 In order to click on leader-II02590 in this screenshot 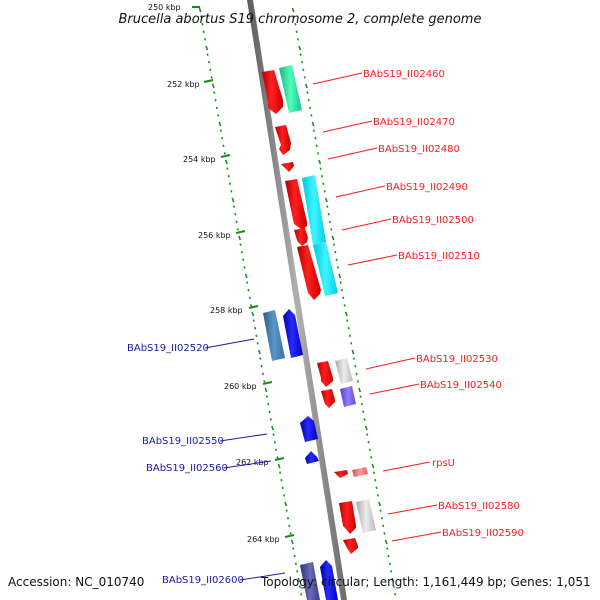, I will do `click(416, 536)`.